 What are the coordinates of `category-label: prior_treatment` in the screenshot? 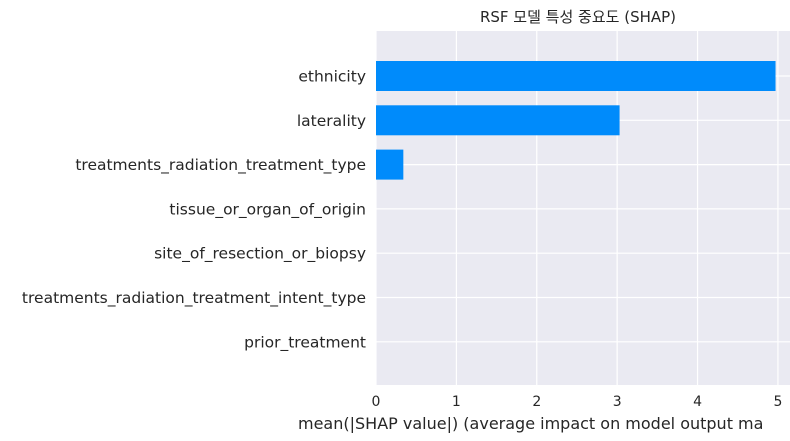 It's located at (305, 342).